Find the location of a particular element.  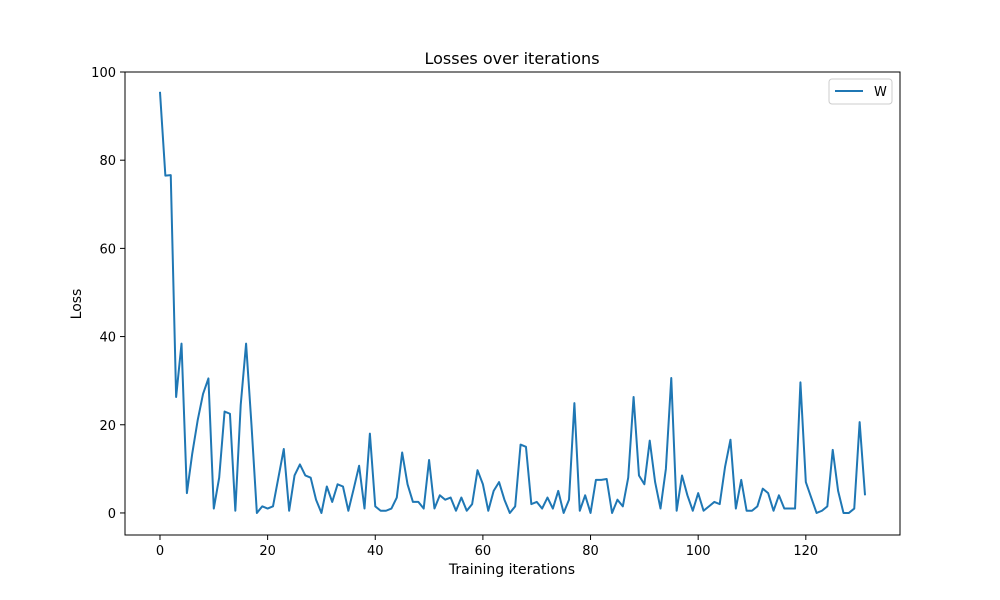

y-tick-label: 100 is located at coordinates (103, 73).